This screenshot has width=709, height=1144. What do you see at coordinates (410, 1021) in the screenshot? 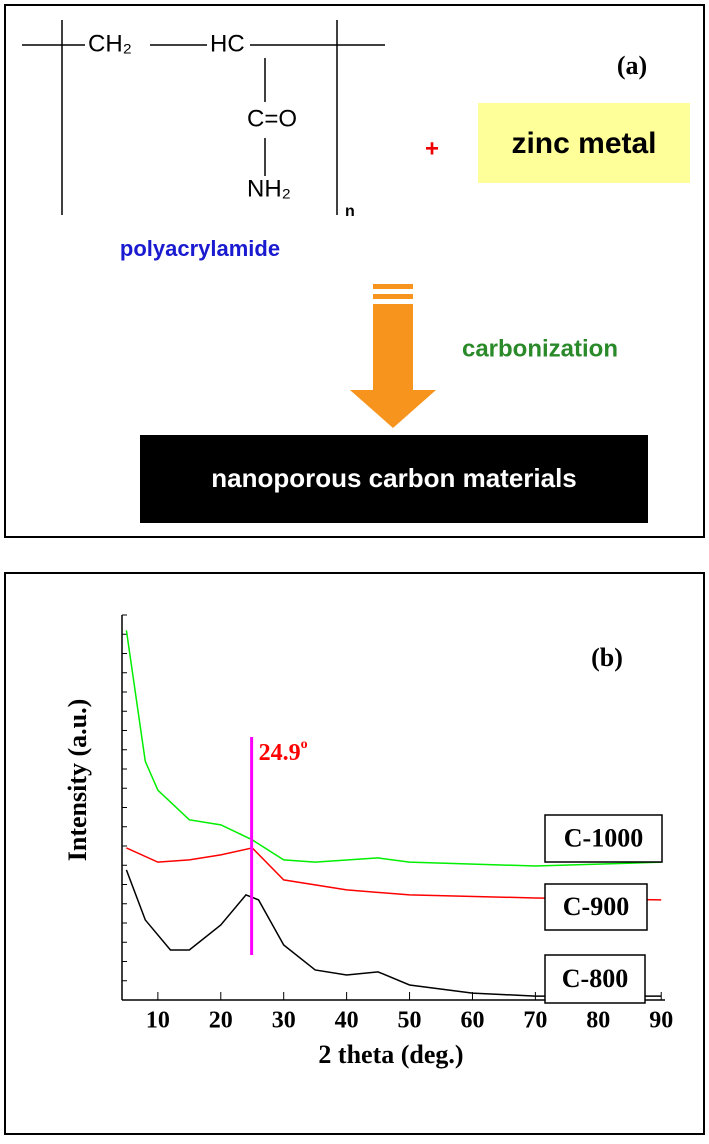
I see `x-tick-label: 50` at bounding box center [410, 1021].